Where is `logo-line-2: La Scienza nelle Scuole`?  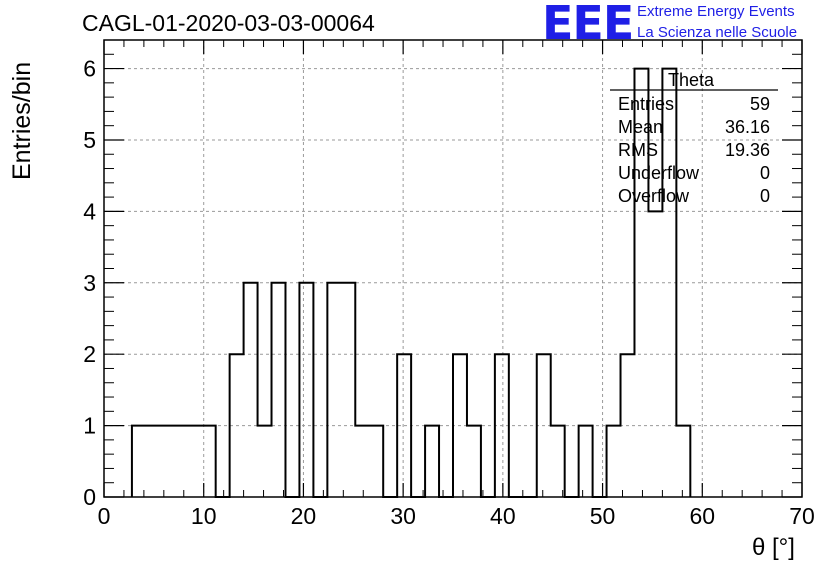
logo-line-2: La Scienza nelle Scuole is located at coordinates (717, 32).